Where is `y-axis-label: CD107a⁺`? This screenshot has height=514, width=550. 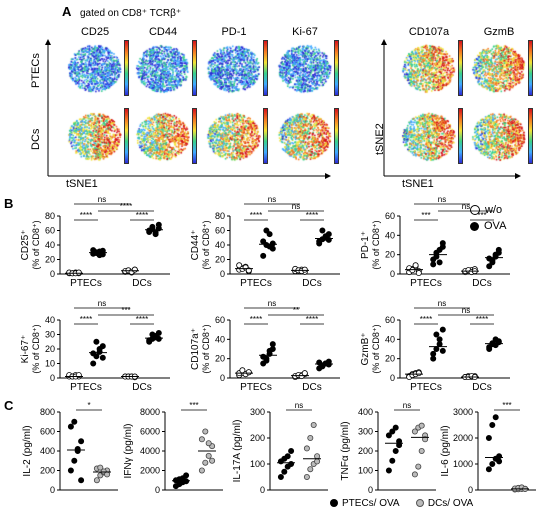
y-axis-label: CD107a⁺ is located at coordinates (195, 349).